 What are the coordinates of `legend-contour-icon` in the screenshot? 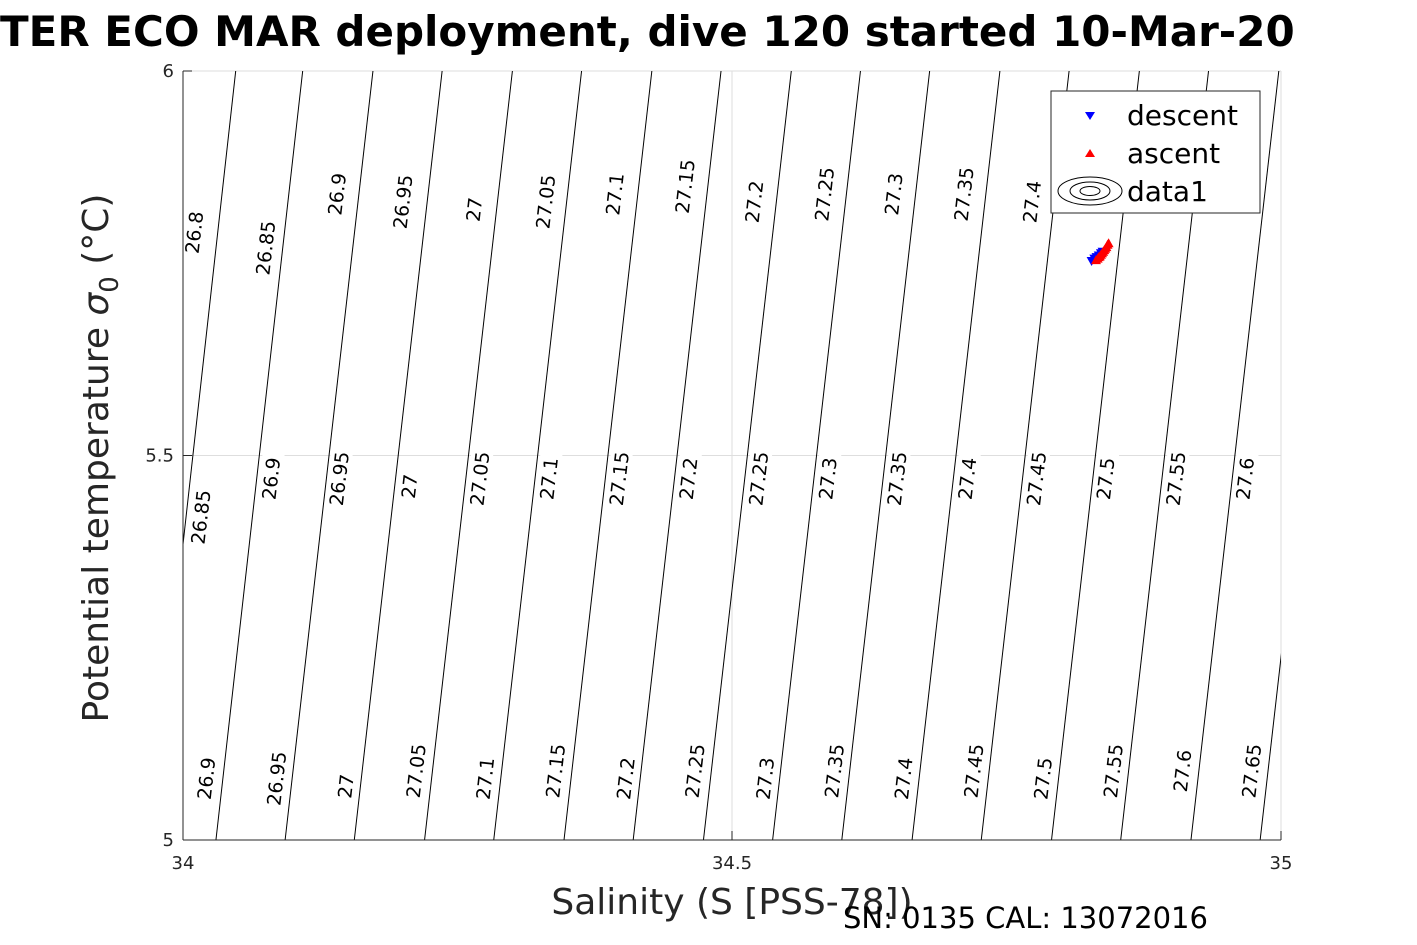 It's located at (1090, 191).